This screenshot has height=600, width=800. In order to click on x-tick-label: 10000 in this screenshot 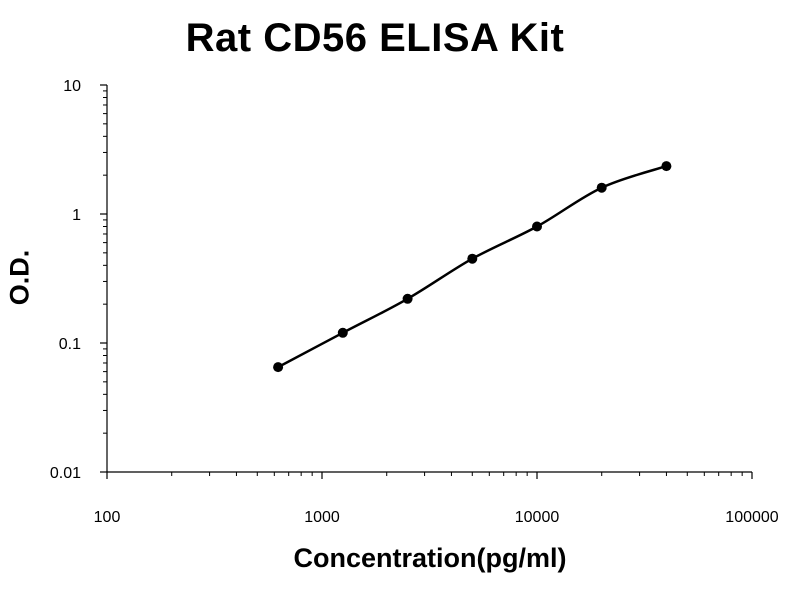, I will do `click(537, 517)`.